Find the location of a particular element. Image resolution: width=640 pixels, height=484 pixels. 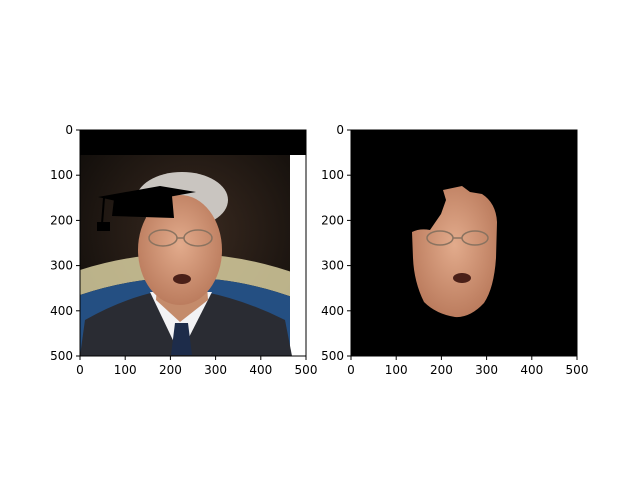

segmented-face-glasses is located at coordinates (457, 238).